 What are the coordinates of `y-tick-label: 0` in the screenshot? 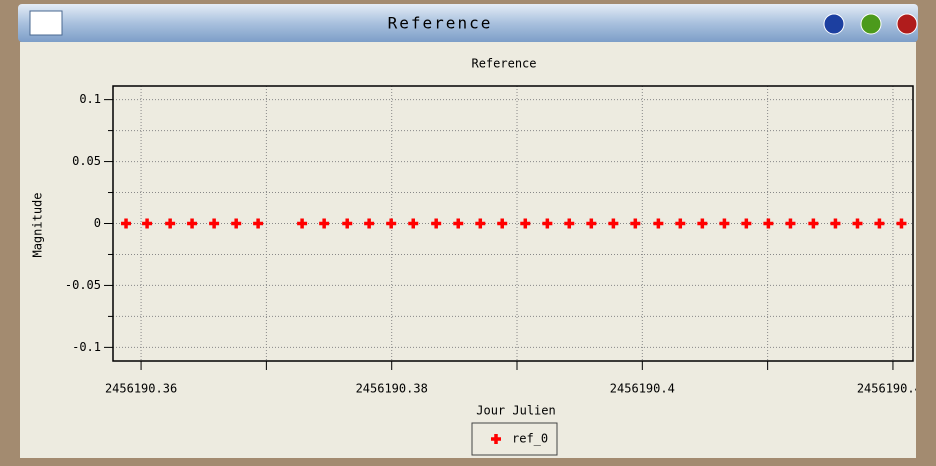 It's located at (97, 223).